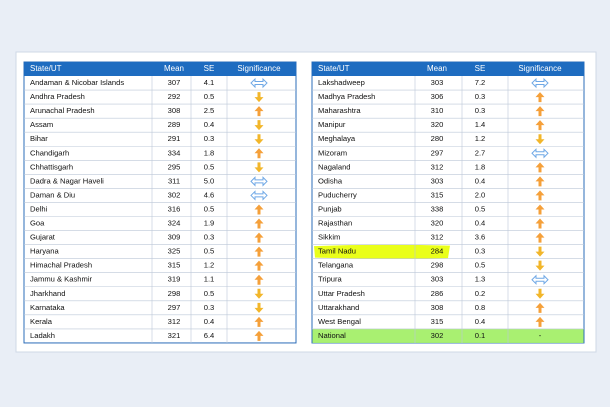 This screenshot has height=407, width=610. I want to click on cell: 0.1, so click(480, 335).